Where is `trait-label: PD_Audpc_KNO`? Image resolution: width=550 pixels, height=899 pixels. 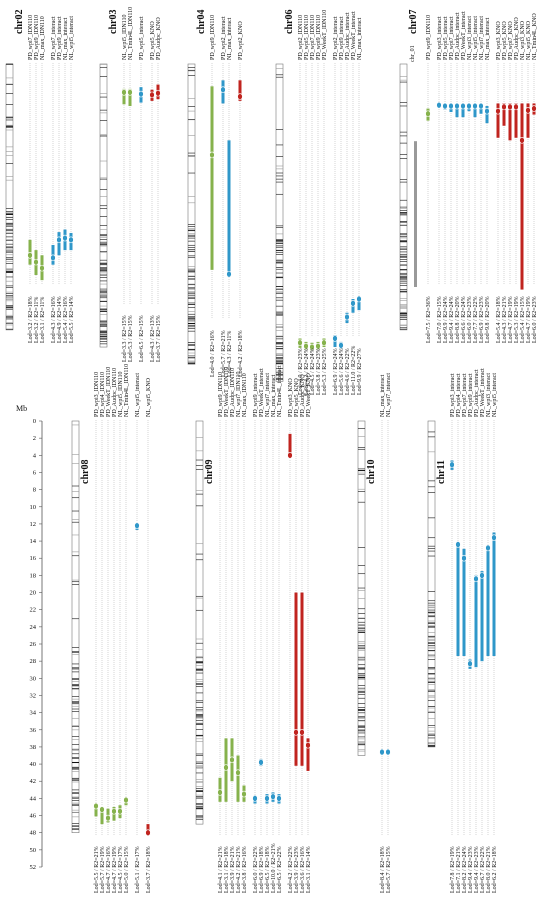
trait-label: PD_Audpc_KNO is located at coordinates (159, 38).